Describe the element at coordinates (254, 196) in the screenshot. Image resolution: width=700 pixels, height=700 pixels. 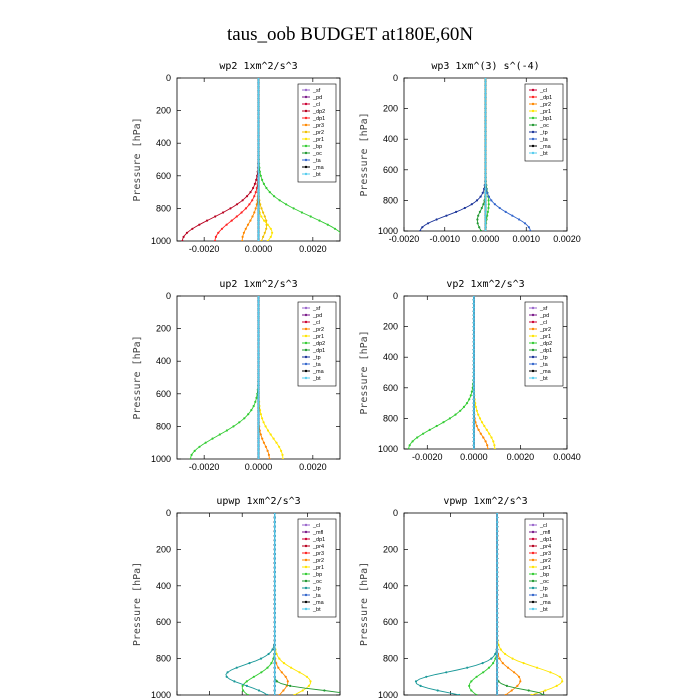
I see `series-marker-dp1` at that location.